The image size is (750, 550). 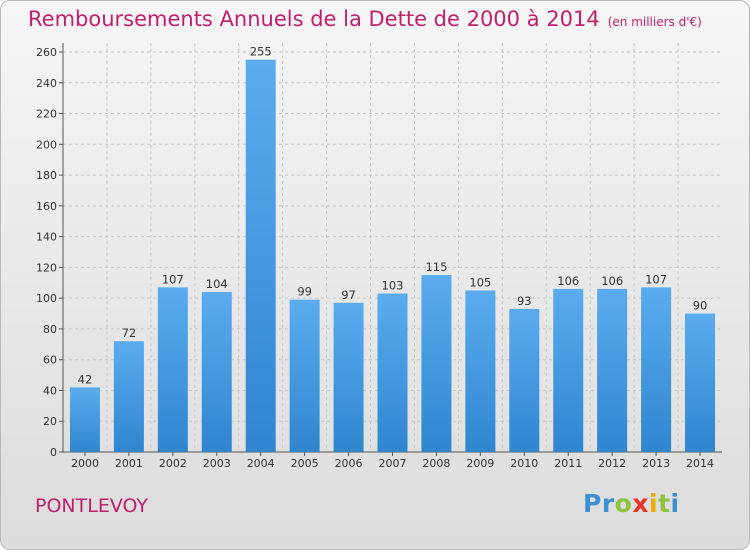 I want to click on data-label: 255, so click(x=261, y=52).